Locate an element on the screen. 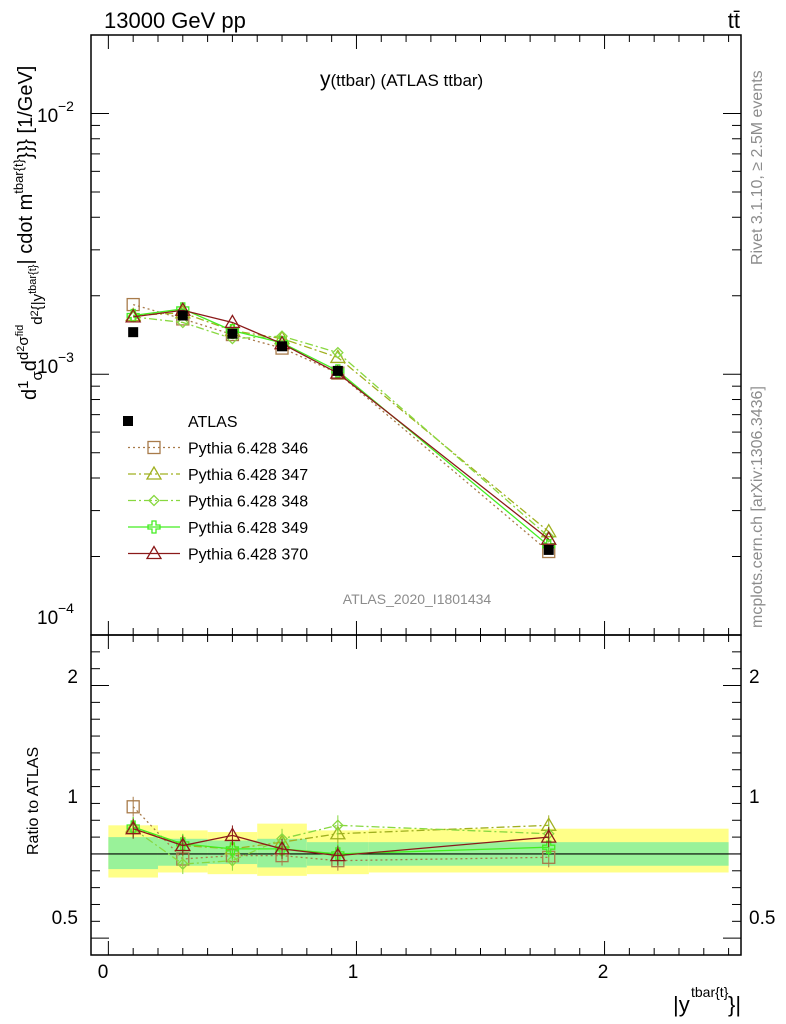  x-axis-label: |y tbar{t} }| is located at coordinates (707, 1000).